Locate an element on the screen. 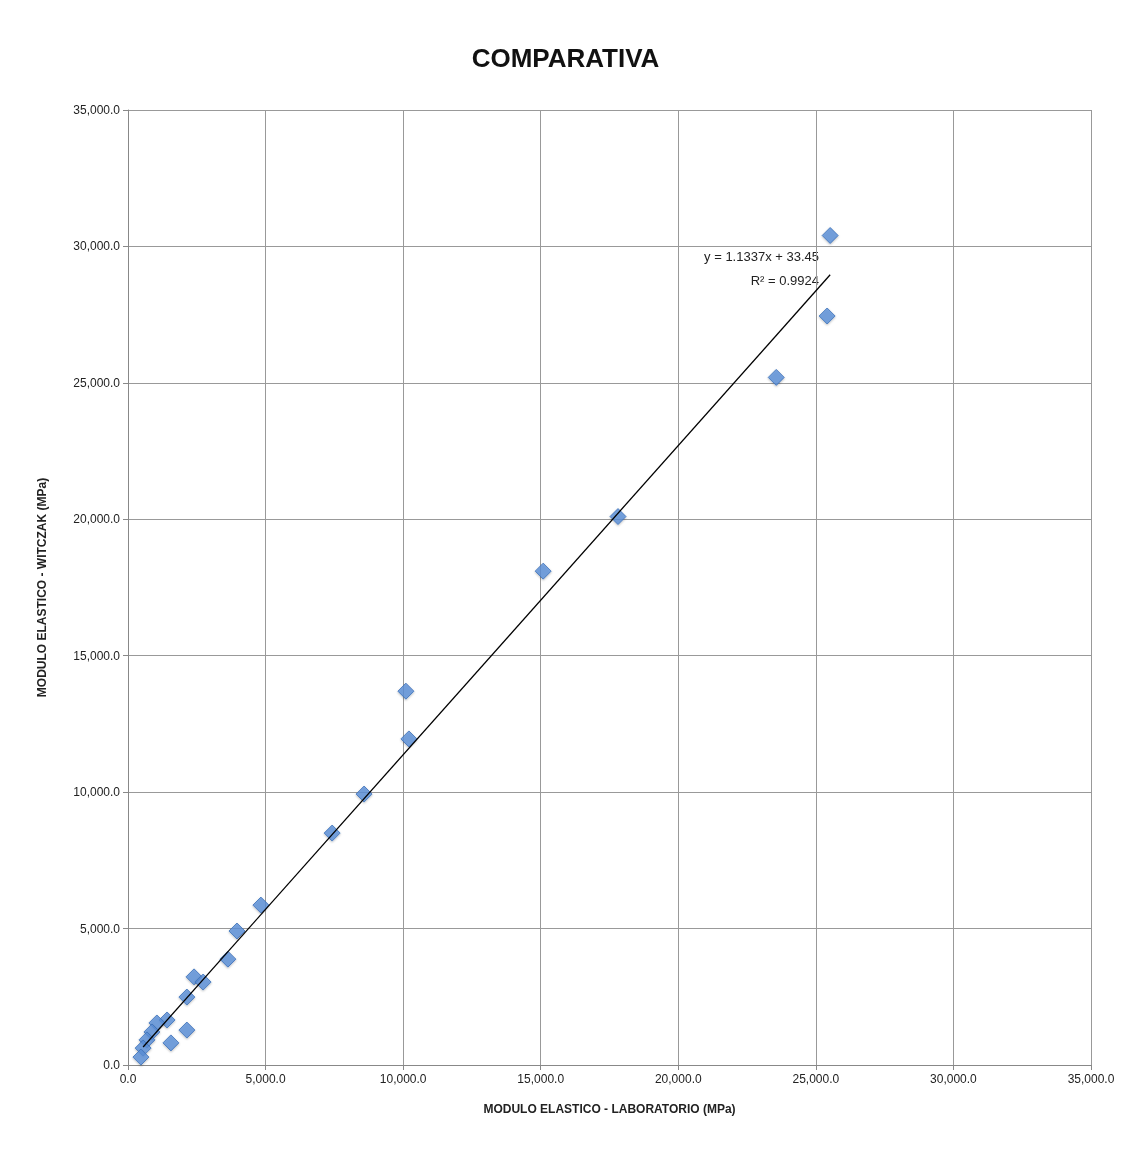 This screenshot has width=1131, height=1170. x-axis-title: MODULO ELASTICO - LABORATORIO (MPa) is located at coordinates (609, 1109).